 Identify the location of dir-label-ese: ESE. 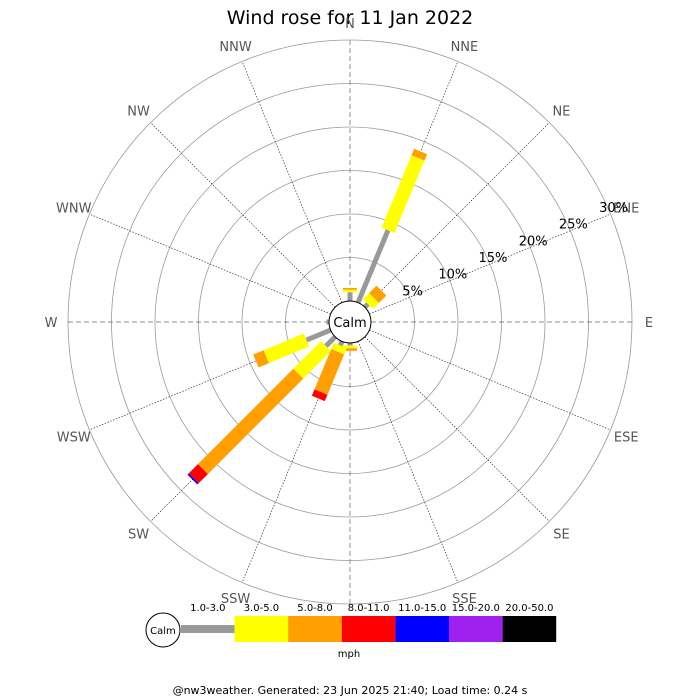
(626, 437).